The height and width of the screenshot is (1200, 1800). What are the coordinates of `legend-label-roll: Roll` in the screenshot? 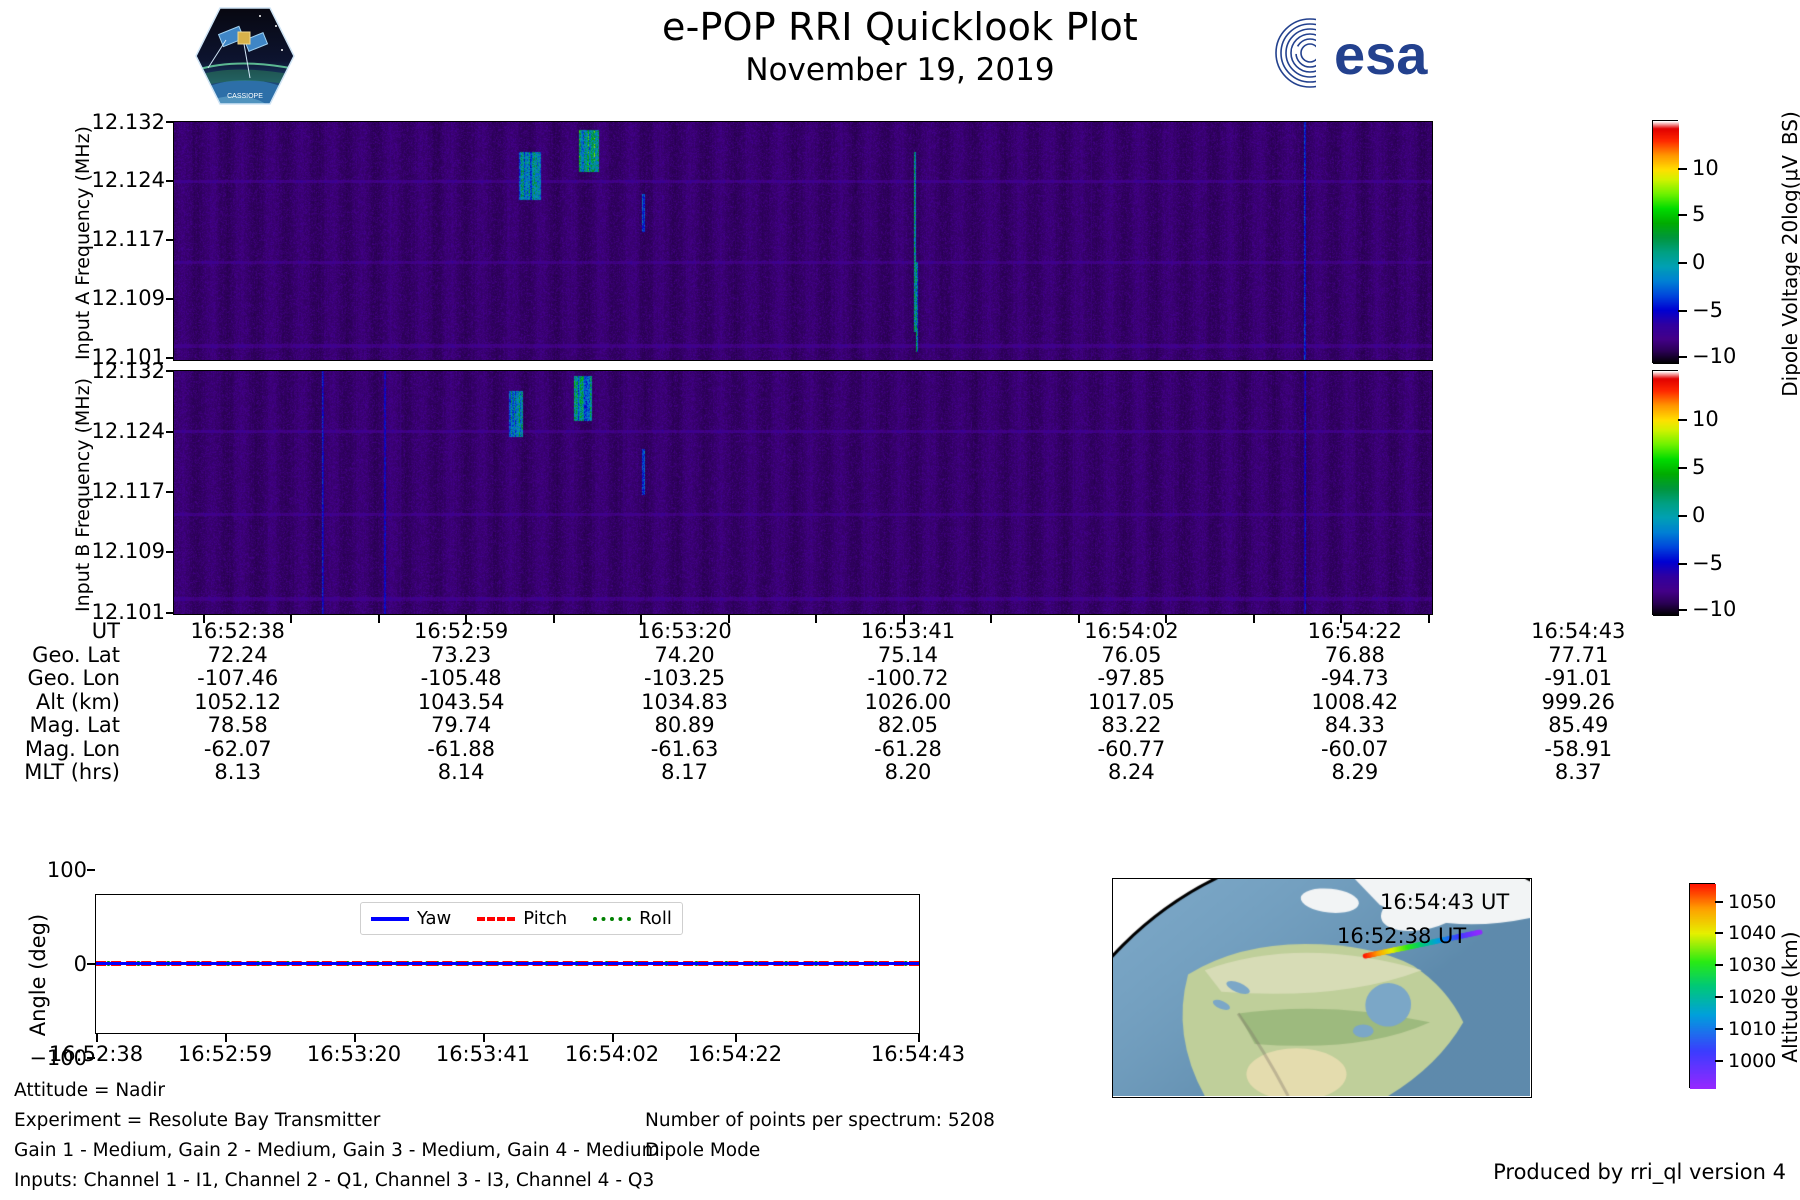 It's located at (655, 918).